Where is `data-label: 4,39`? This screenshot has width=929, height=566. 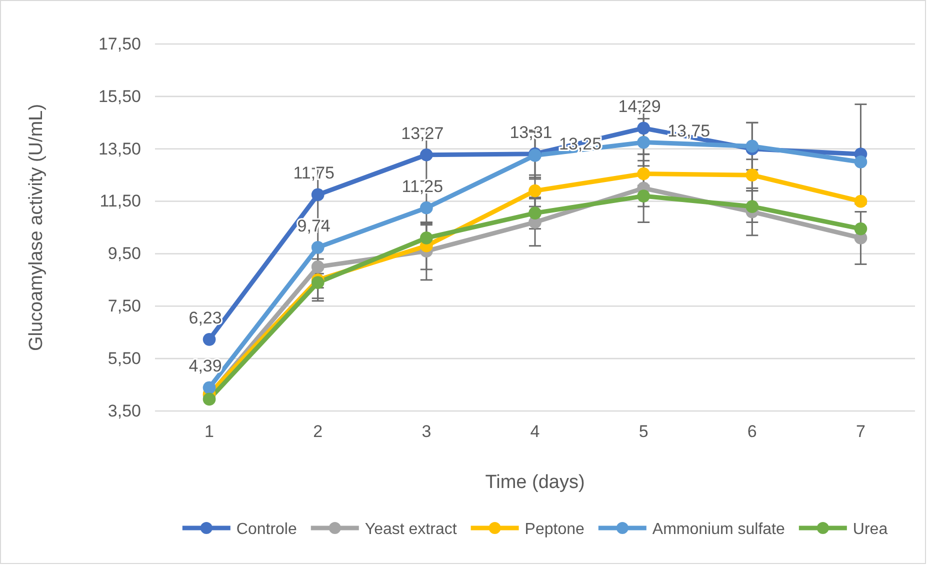
data-label: 4,39 is located at coordinates (205, 366).